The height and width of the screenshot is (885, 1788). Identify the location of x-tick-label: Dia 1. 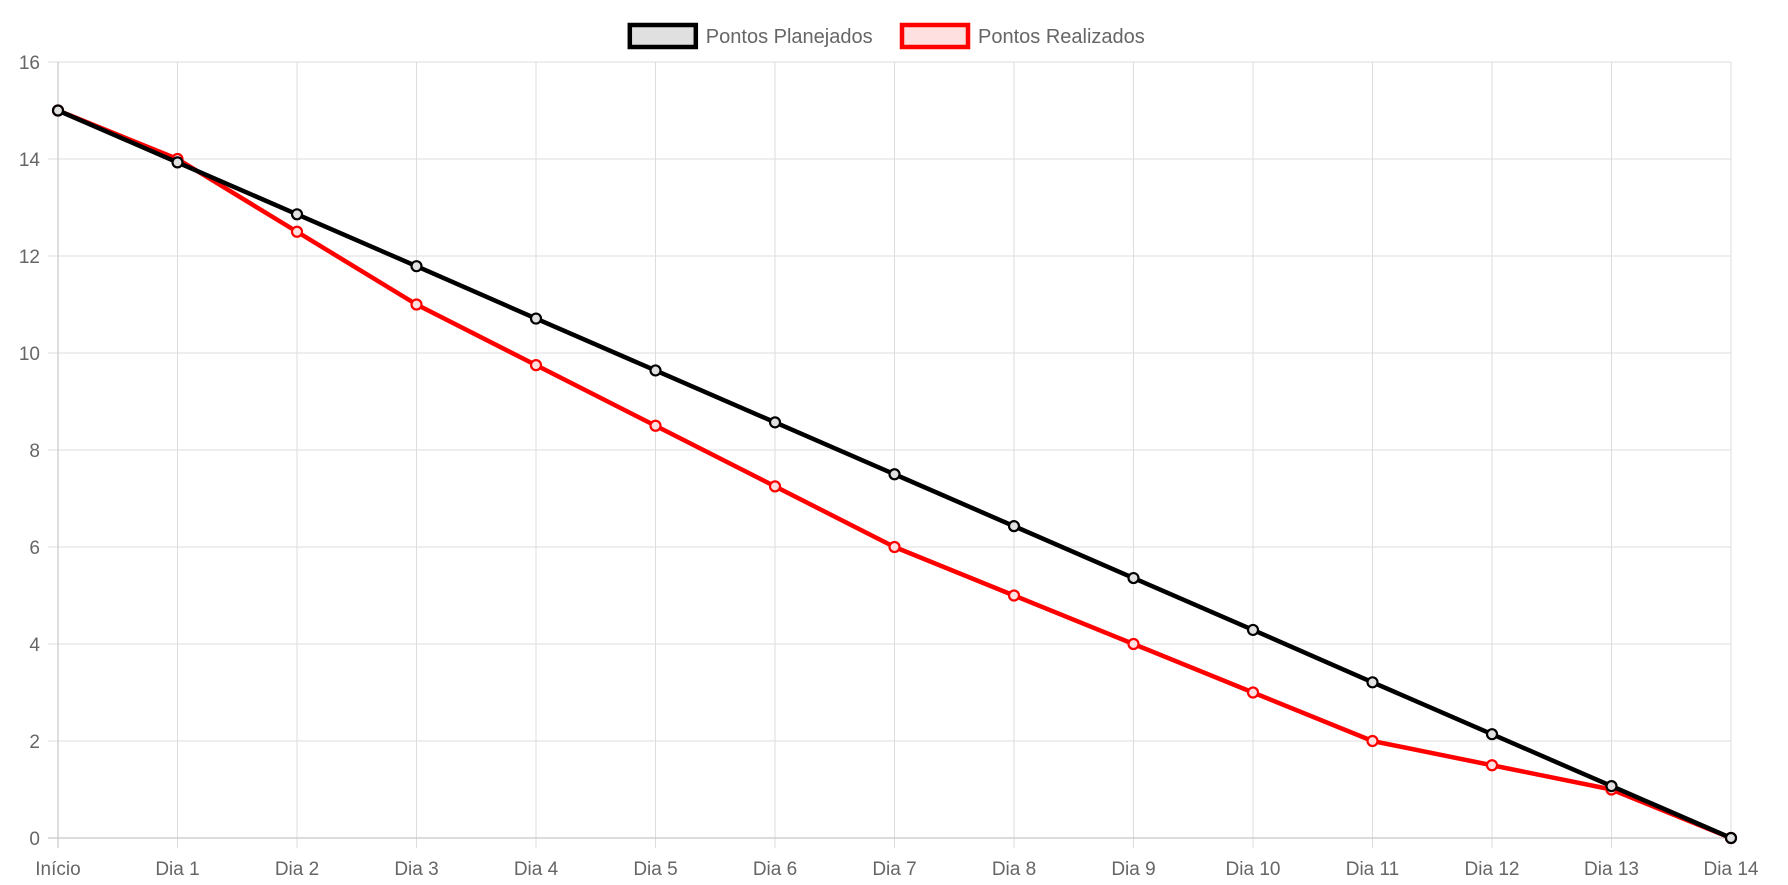
(177, 869).